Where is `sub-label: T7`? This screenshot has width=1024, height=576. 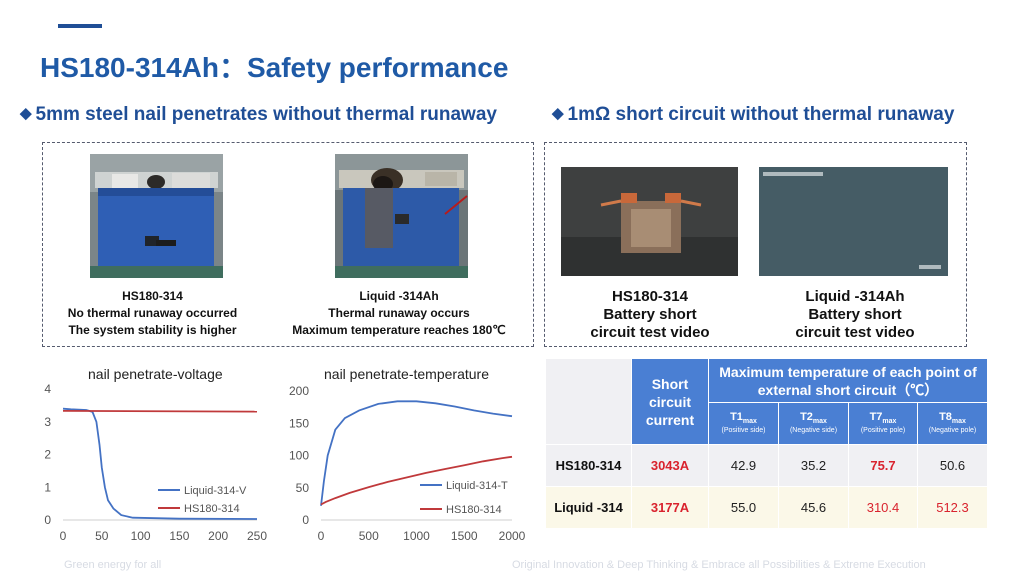
sub-label: T7 is located at coordinates (876, 416).